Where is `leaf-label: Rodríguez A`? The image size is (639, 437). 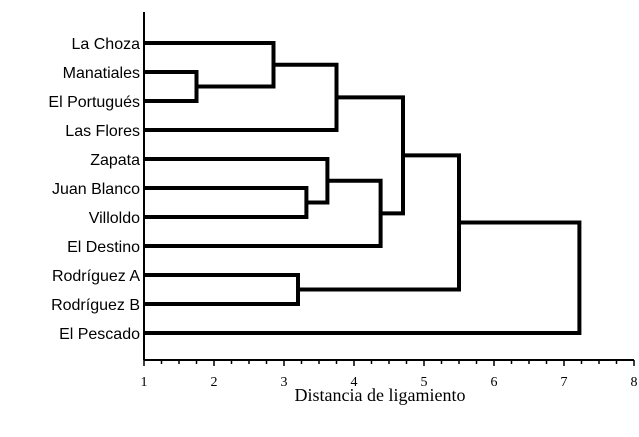 leaf-label: Rodríguez A is located at coordinates (96, 276).